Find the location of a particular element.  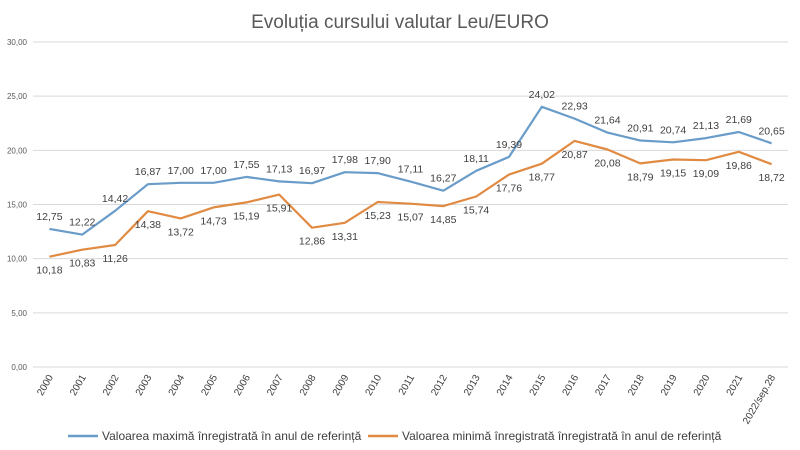

data-label: 21,13 is located at coordinates (706, 126).